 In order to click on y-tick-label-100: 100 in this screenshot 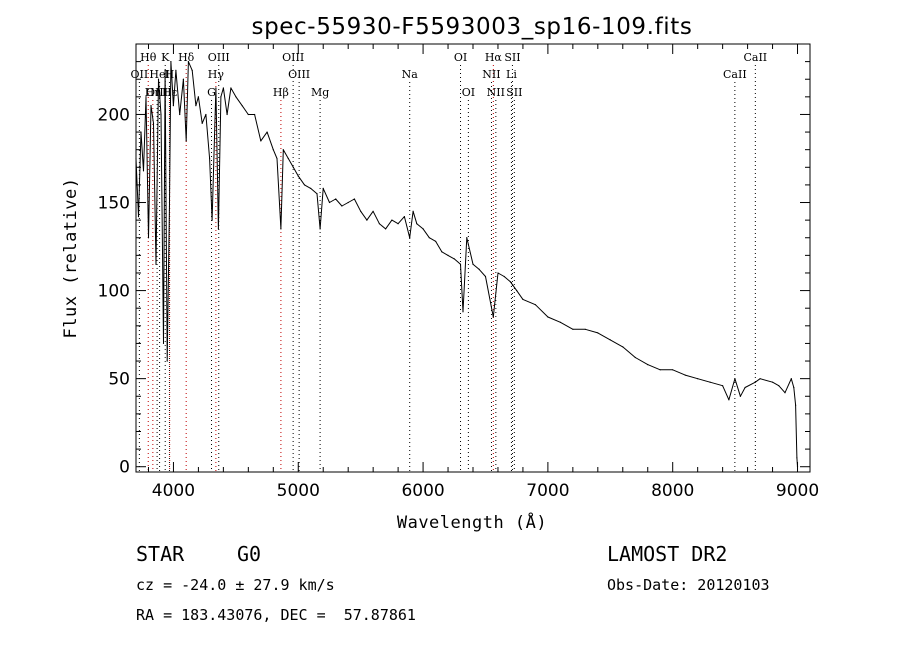, I will do `click(114, 292)`.